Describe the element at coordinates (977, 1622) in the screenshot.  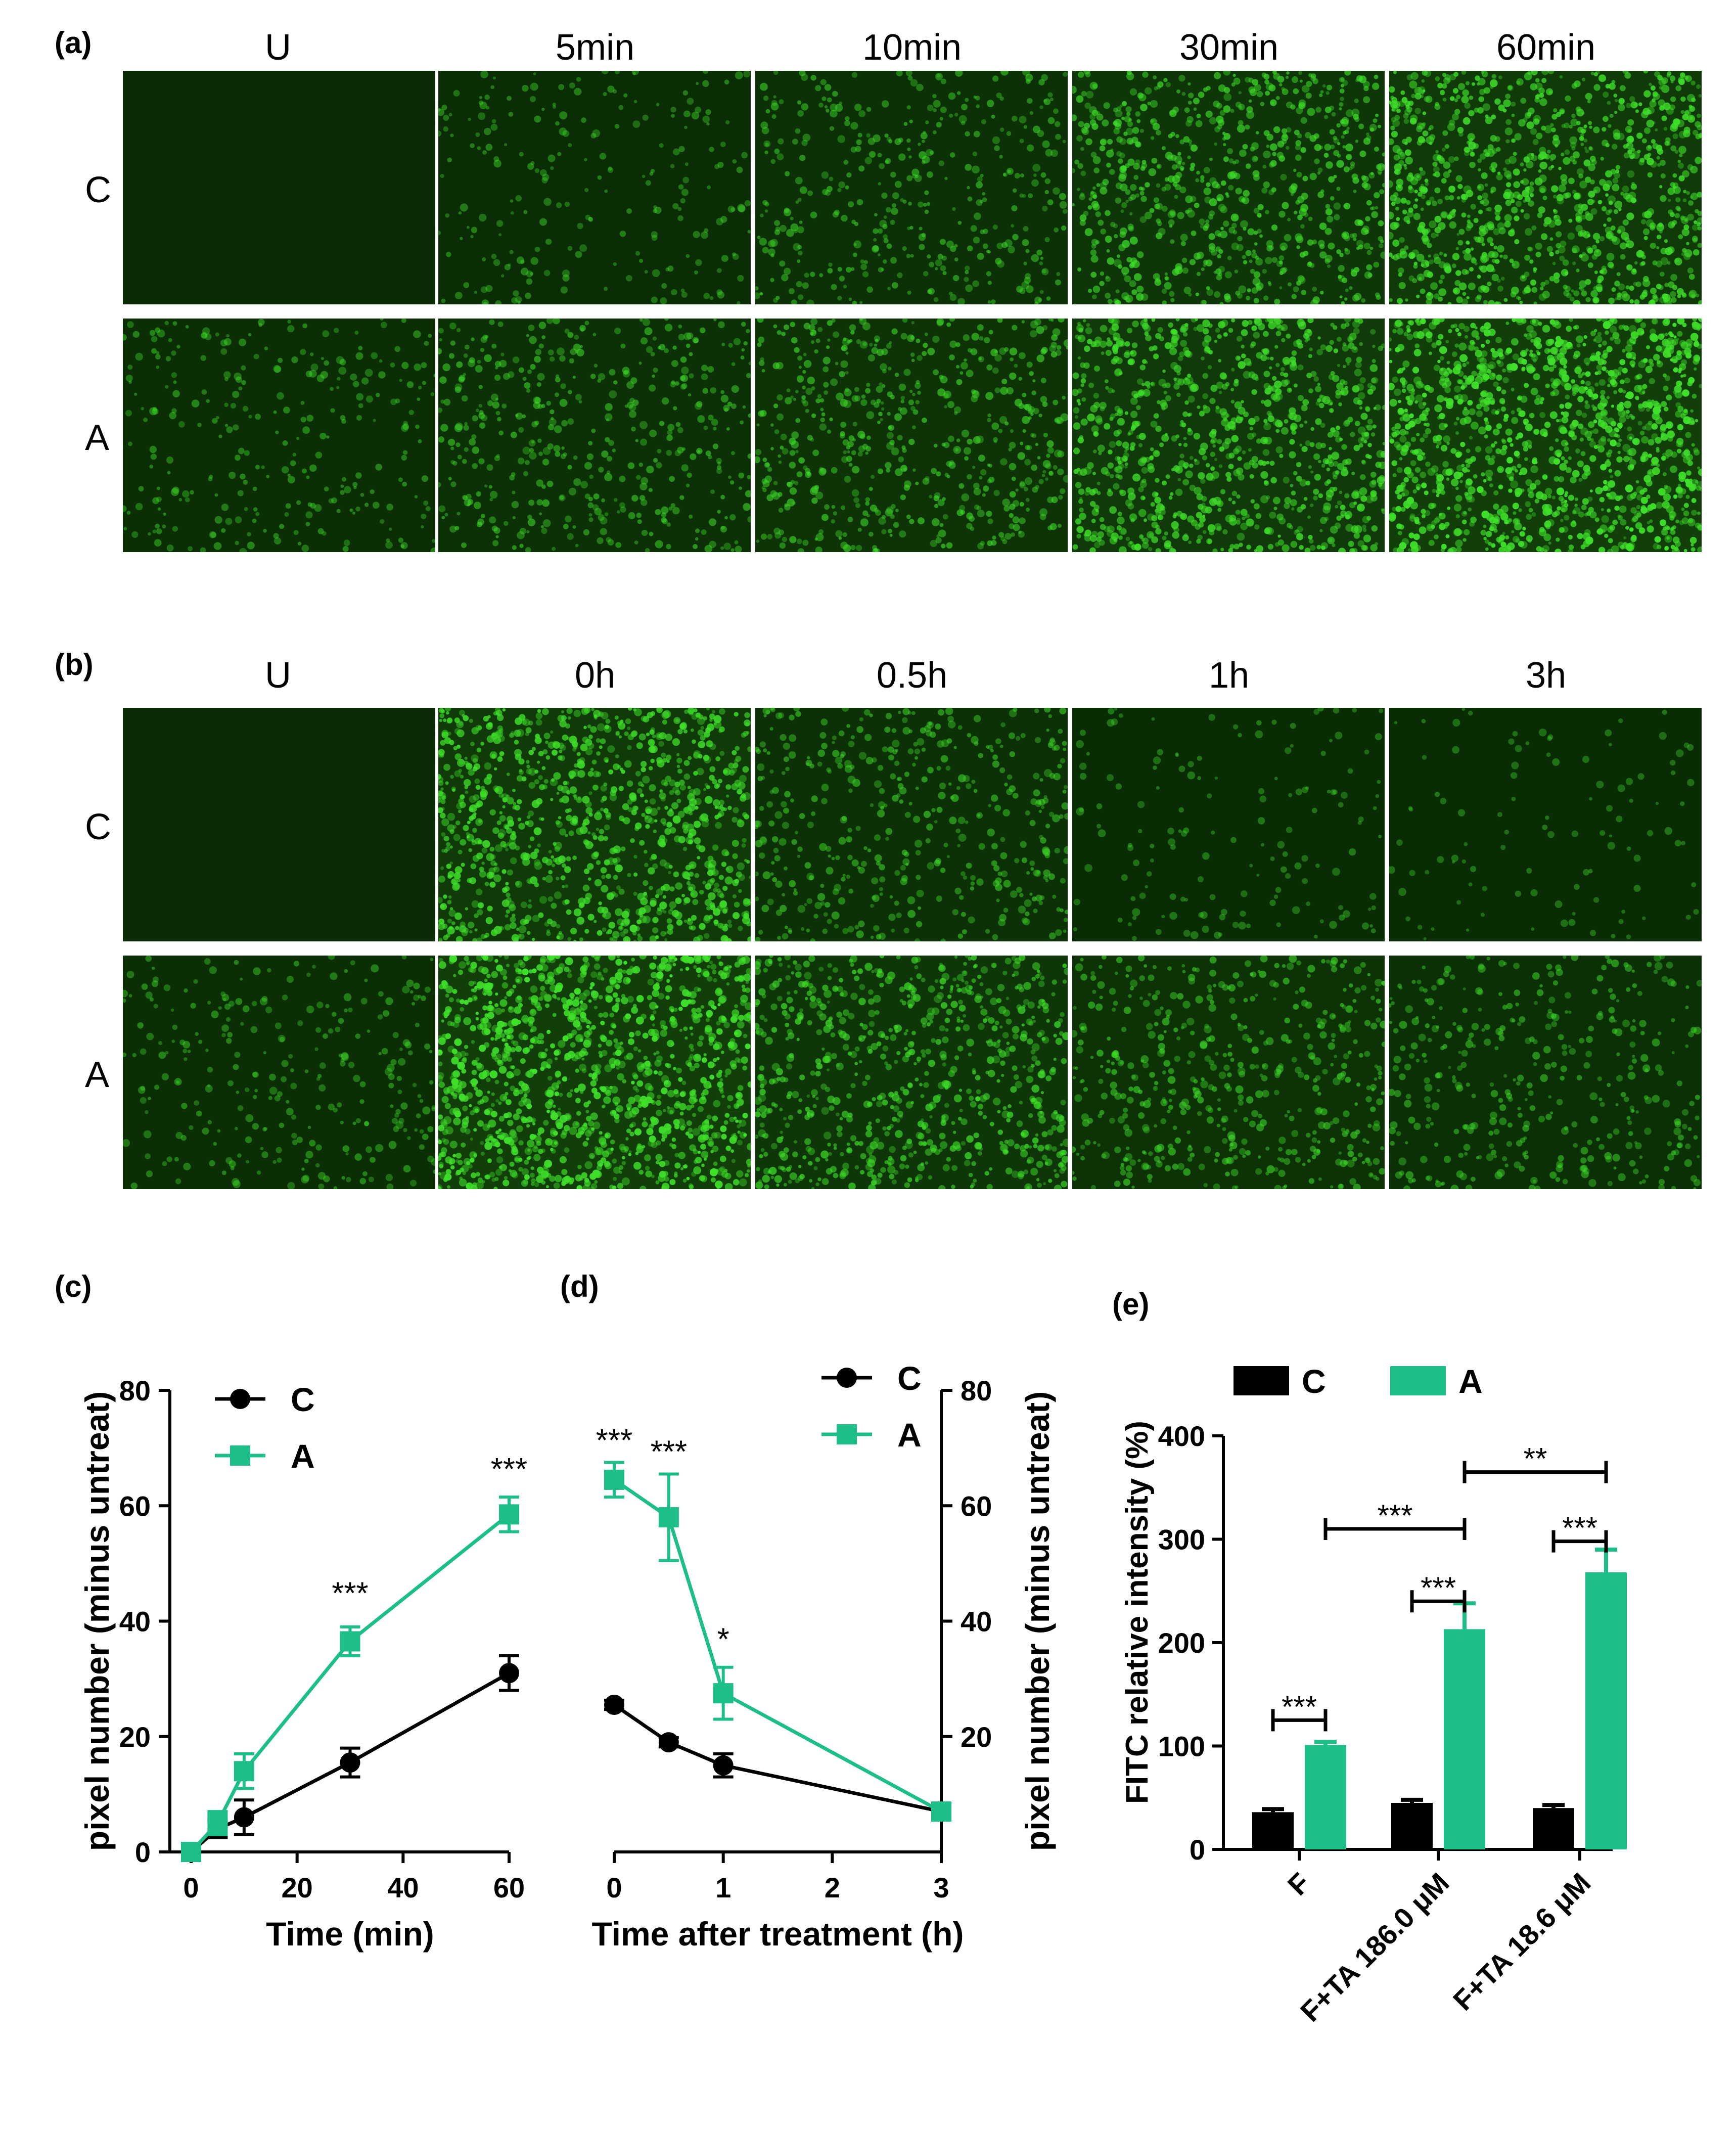
I see `y-tick-label: 40` at that location.